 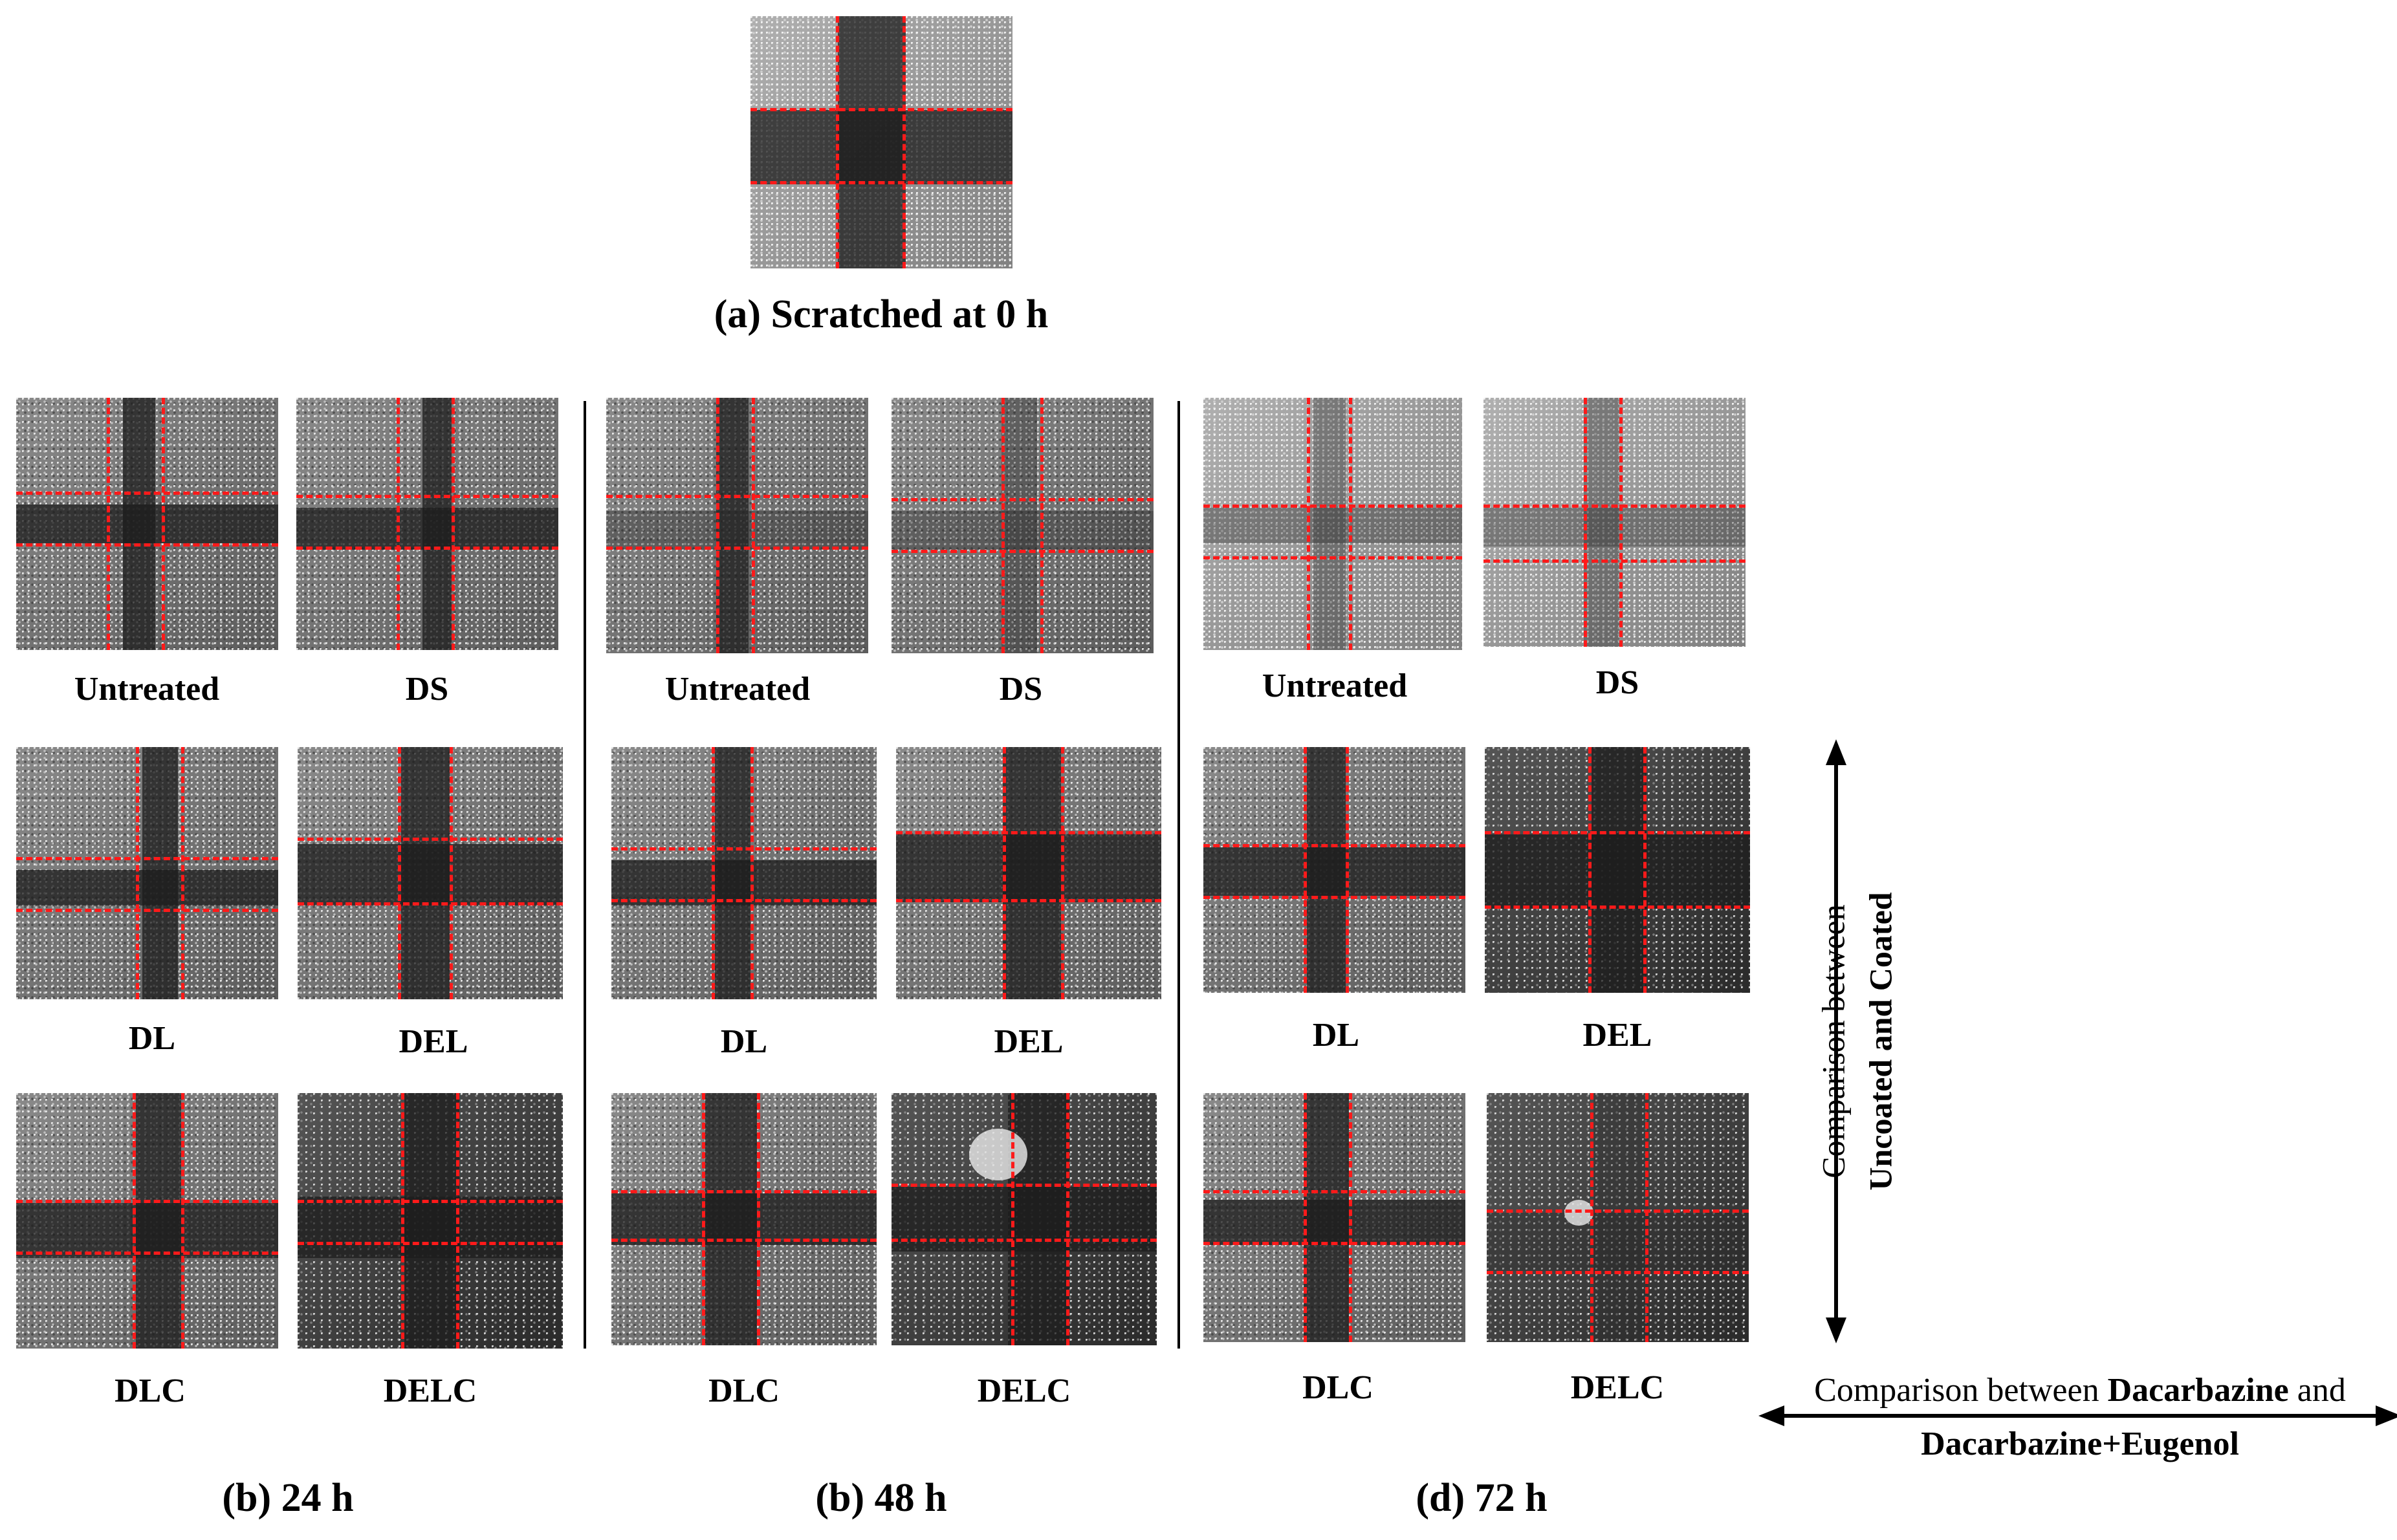 I want to click on micrograph-72h-delc, so click(x=1618, y=1217).